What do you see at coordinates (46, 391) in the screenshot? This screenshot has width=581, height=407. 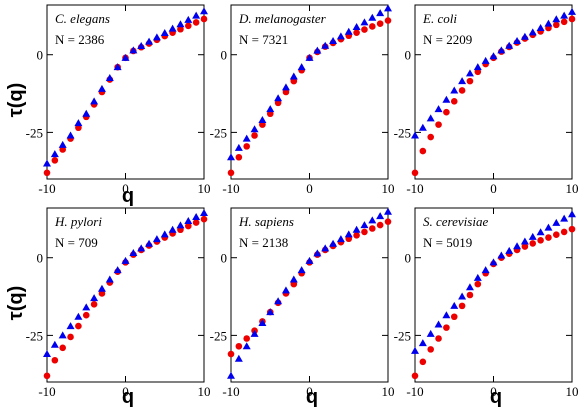 I see `x-tick-label: -10` at bounding box center [46, 391].